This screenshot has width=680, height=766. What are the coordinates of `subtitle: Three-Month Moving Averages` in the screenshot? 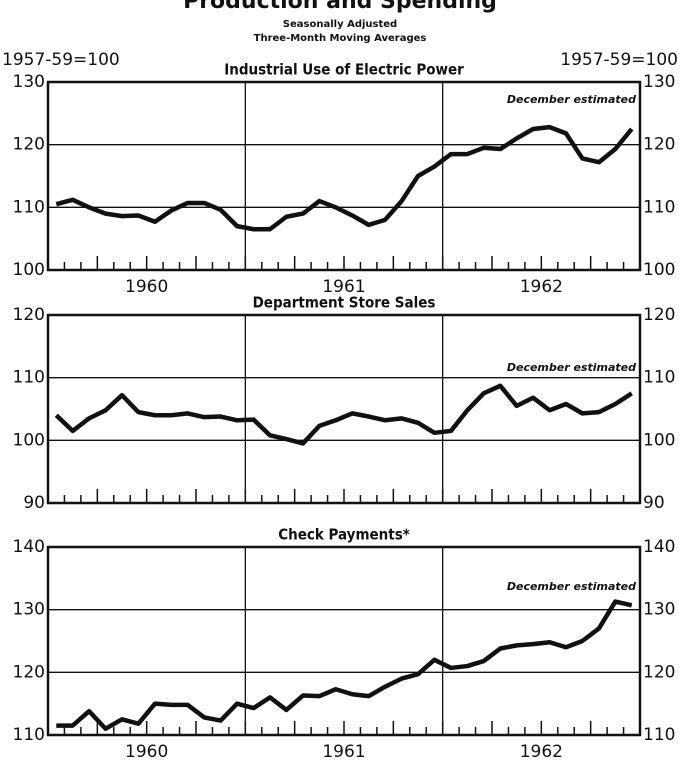 It's located at (340, 38).